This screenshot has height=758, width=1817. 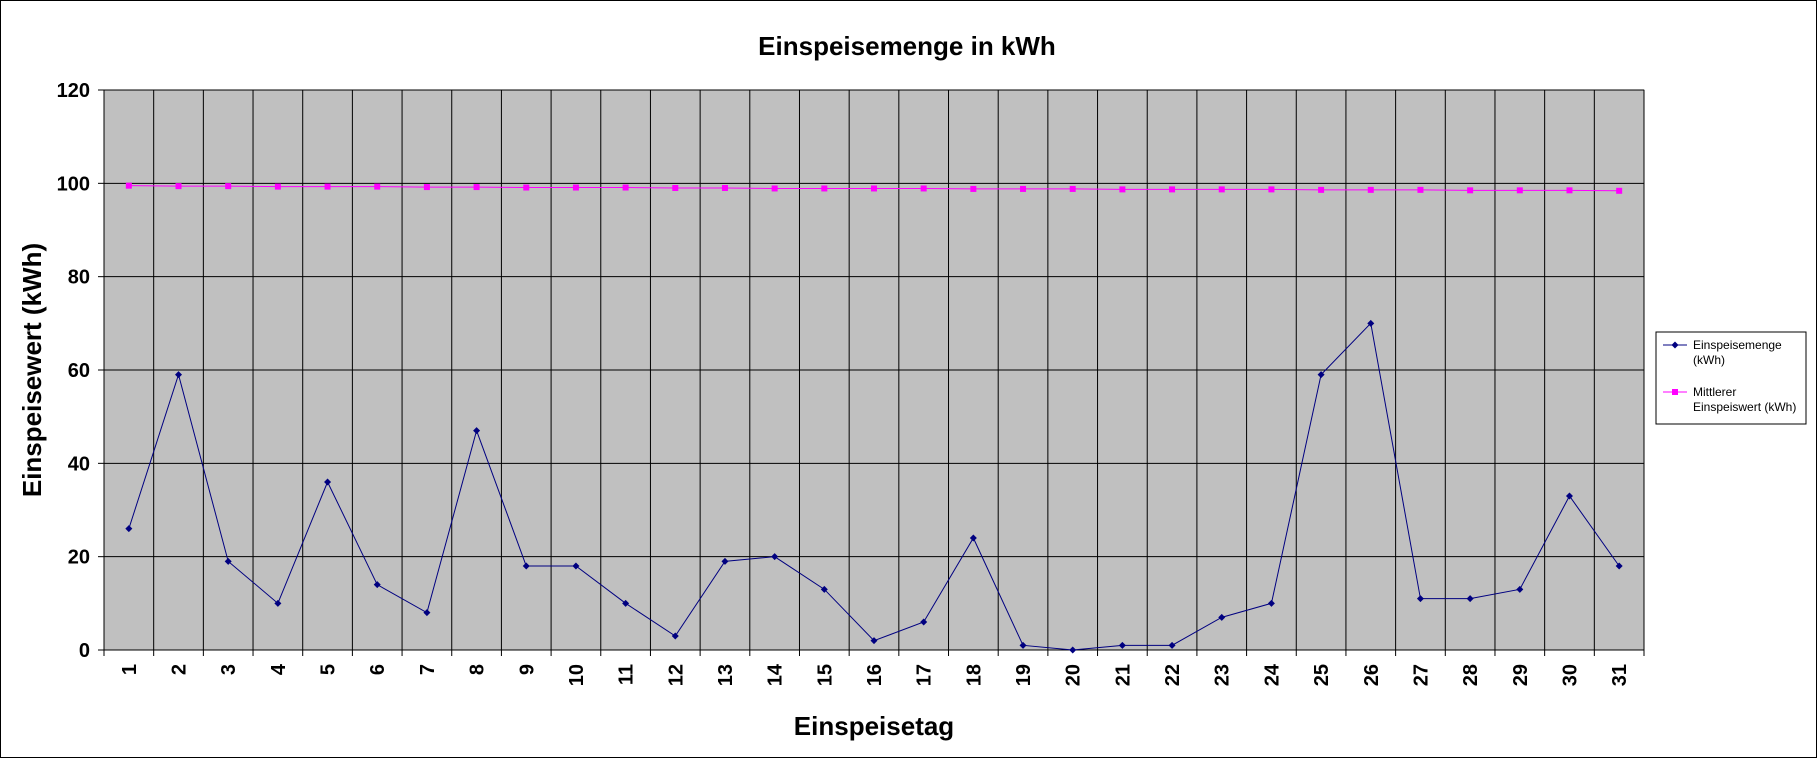 What do you see at coordinates (1223, 675) in the screenshot?
I see `x-tick-label: 23` at bounding box center [1223, 675].